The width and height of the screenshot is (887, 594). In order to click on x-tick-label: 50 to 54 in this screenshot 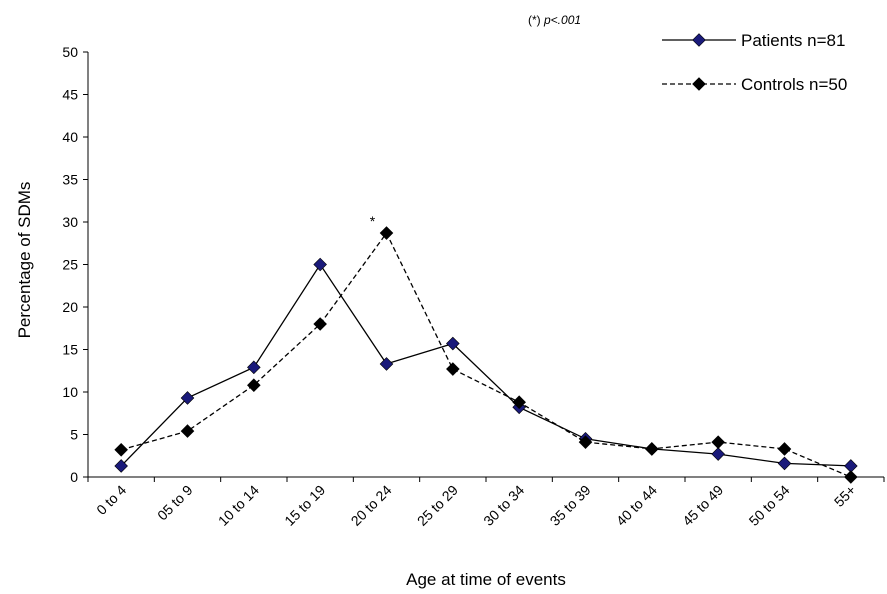, I will do `click(769, 505)`.